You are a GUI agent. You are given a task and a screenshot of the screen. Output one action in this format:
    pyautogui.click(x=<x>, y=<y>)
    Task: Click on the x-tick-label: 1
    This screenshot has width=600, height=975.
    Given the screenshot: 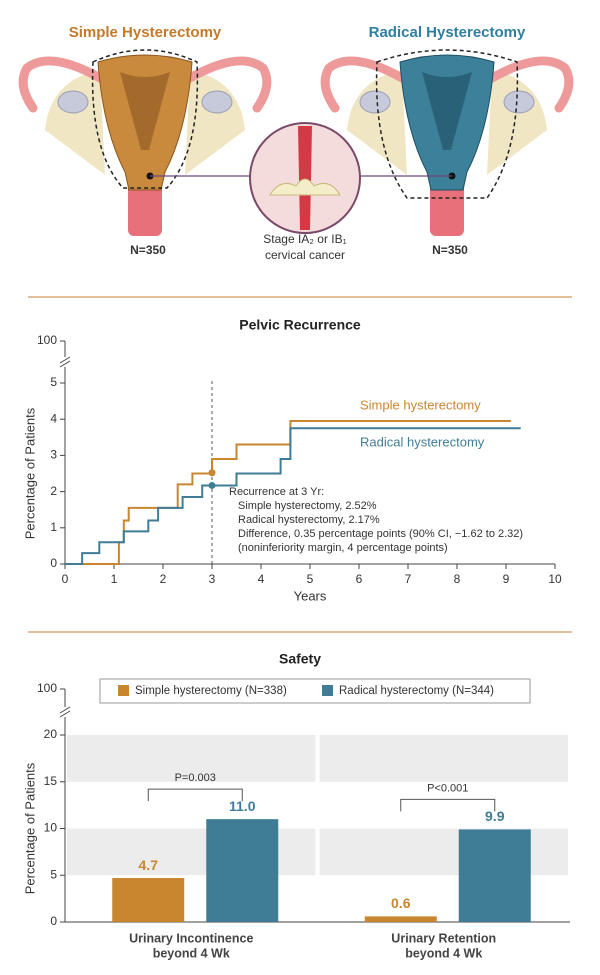 What is the action you would take?
    pyautogui.click(x=114, y=579)
    